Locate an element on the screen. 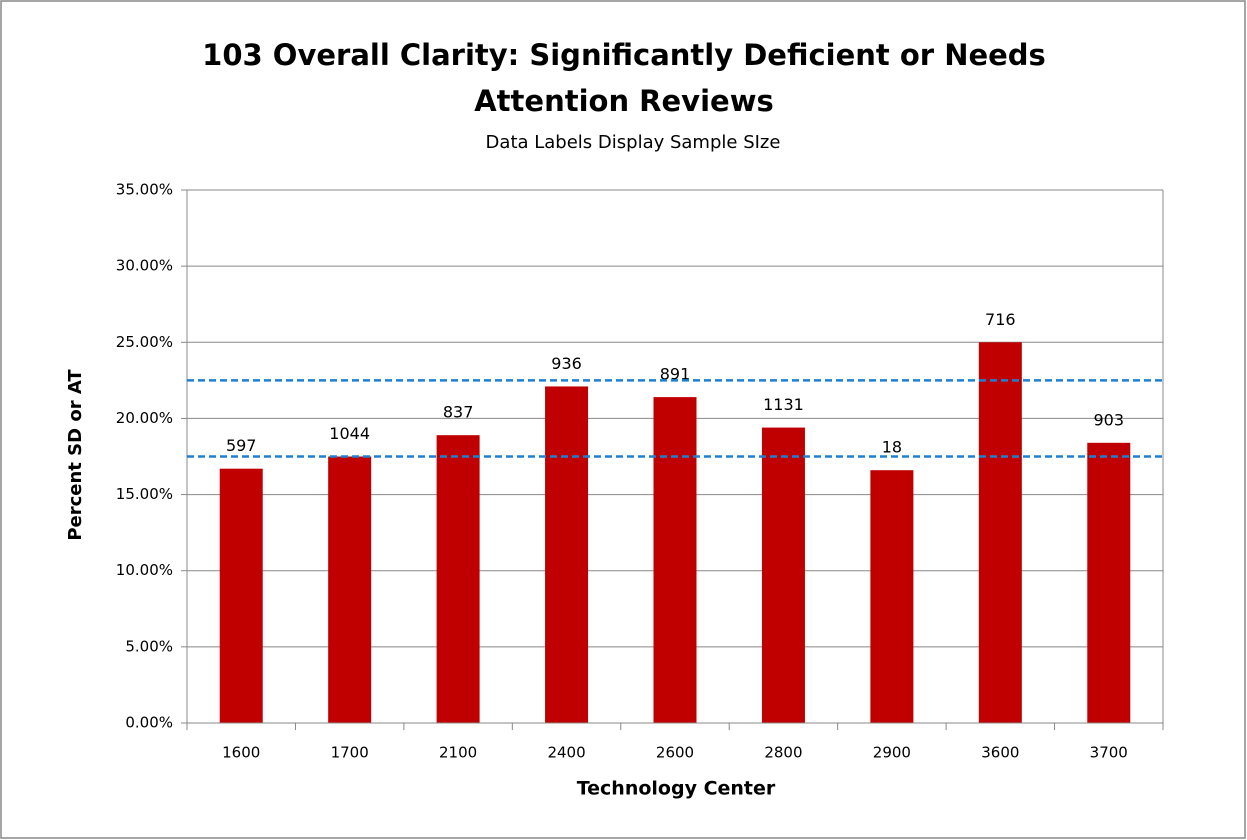  x-tick-label: 2800 is located at coordinates (783, 753).